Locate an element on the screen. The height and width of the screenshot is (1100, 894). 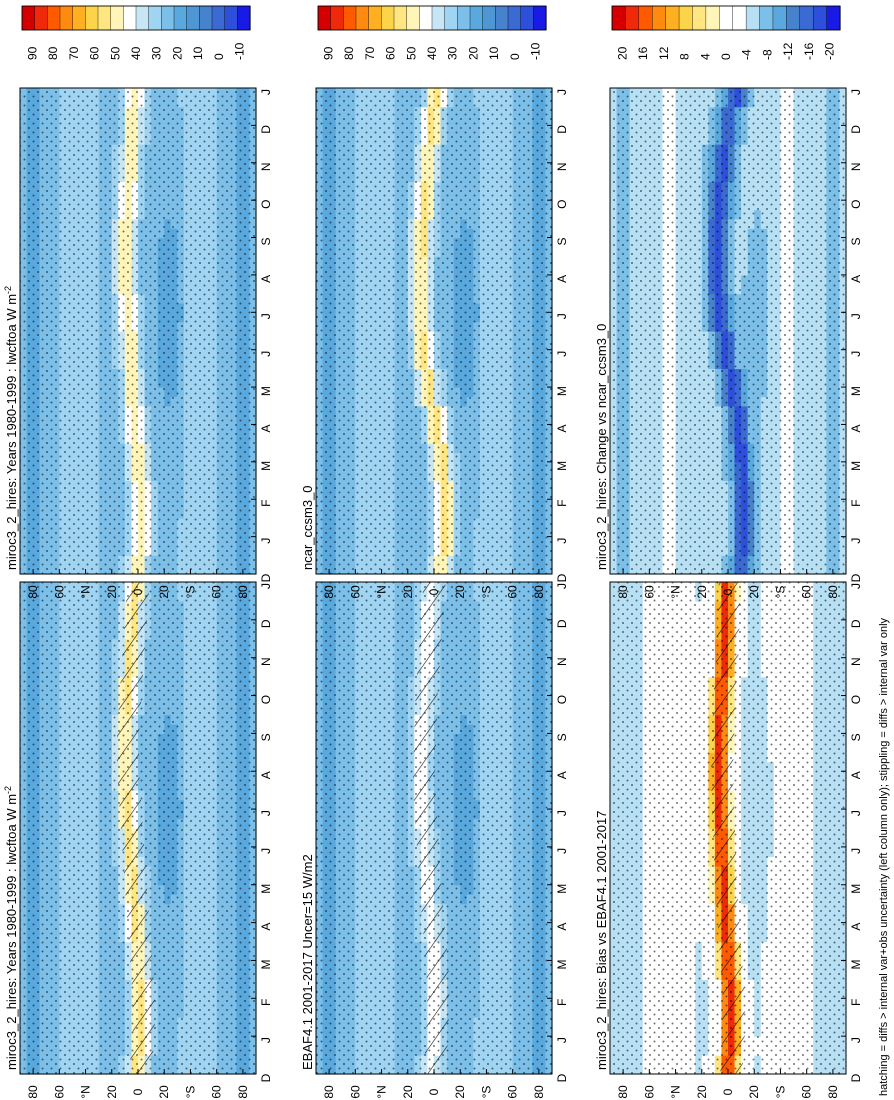
hatching-overlay is located at coordinates (136, 828).